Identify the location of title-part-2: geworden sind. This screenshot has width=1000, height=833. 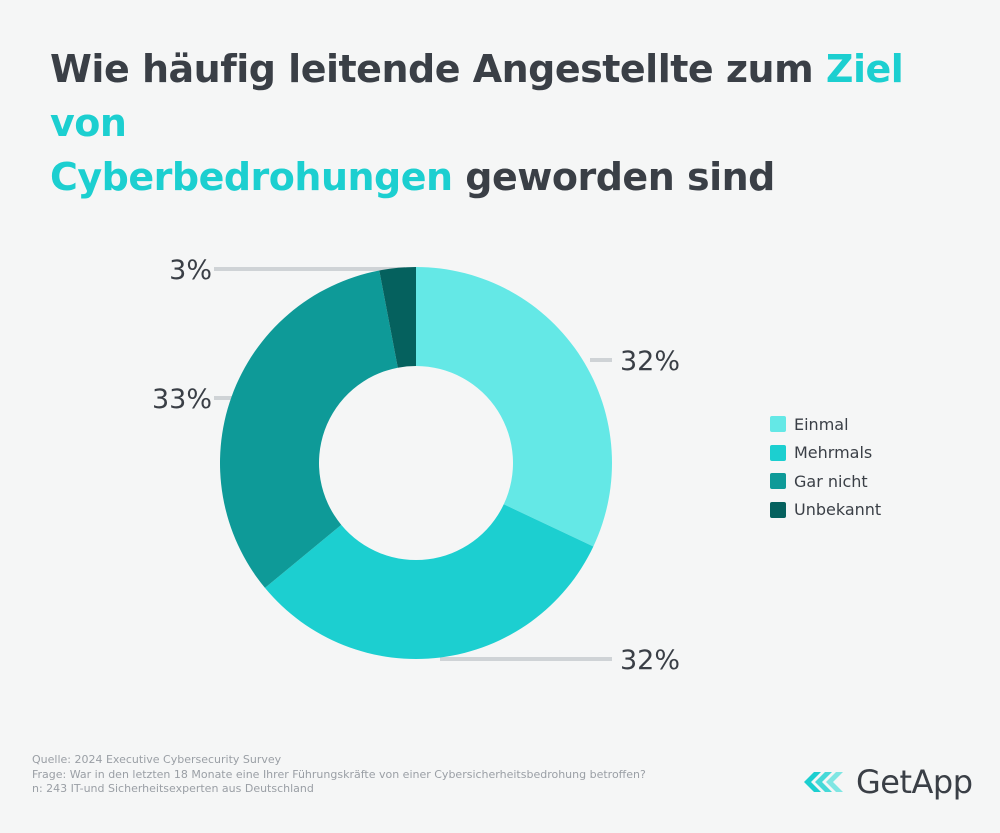
(613, 177).